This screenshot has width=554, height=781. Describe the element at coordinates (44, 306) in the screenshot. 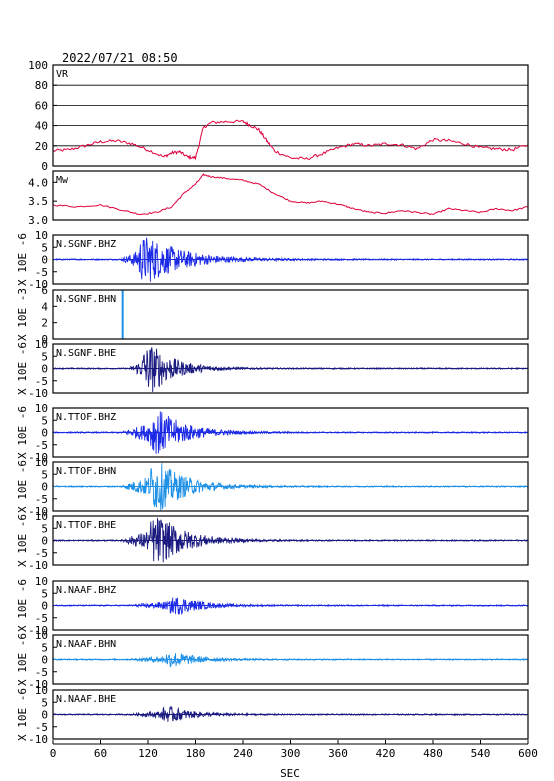

I see `y-tick-label: 4` at that location.